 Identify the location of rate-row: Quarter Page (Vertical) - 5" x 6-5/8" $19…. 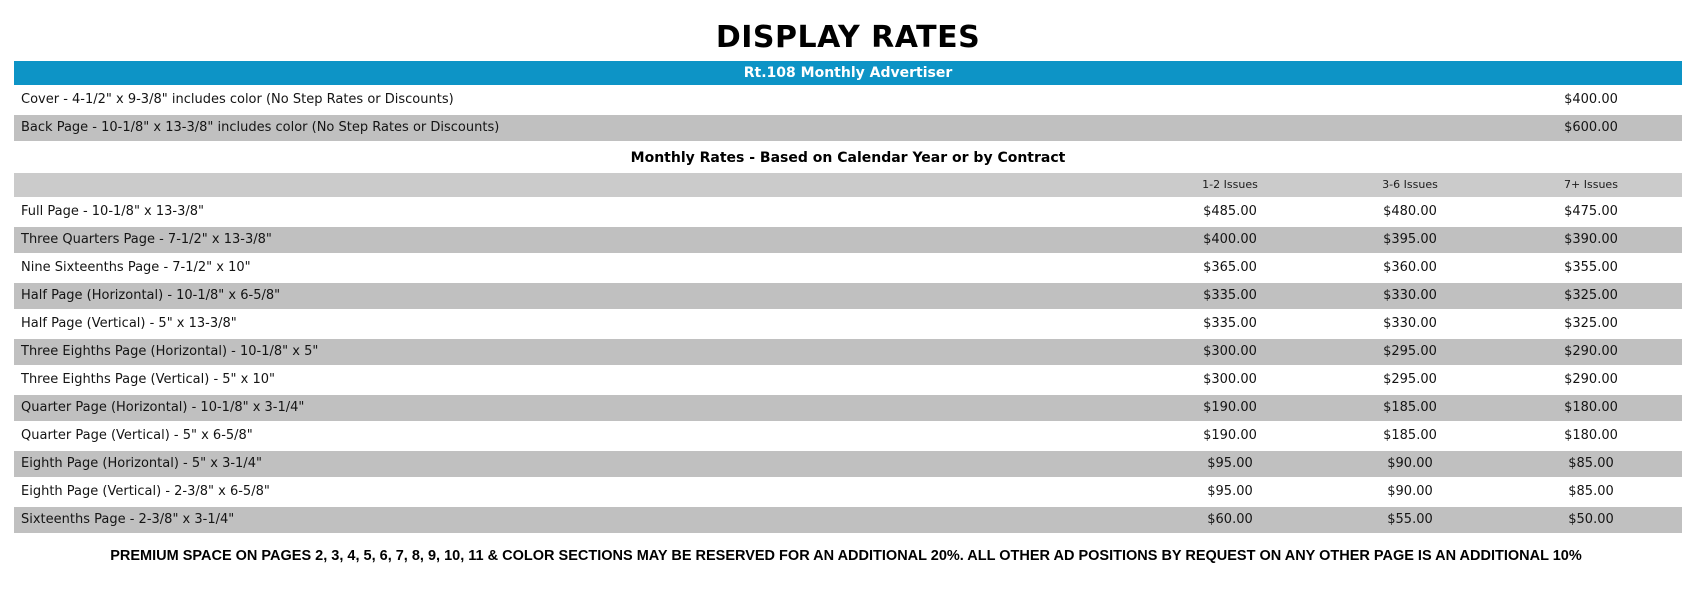
(848, 436).